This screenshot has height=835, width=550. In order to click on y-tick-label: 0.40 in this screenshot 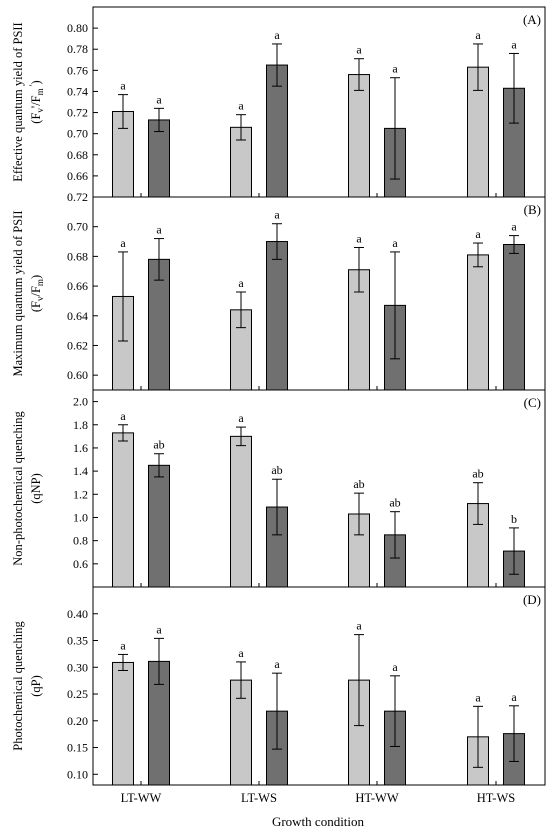, I will do `click(77, 614)`.